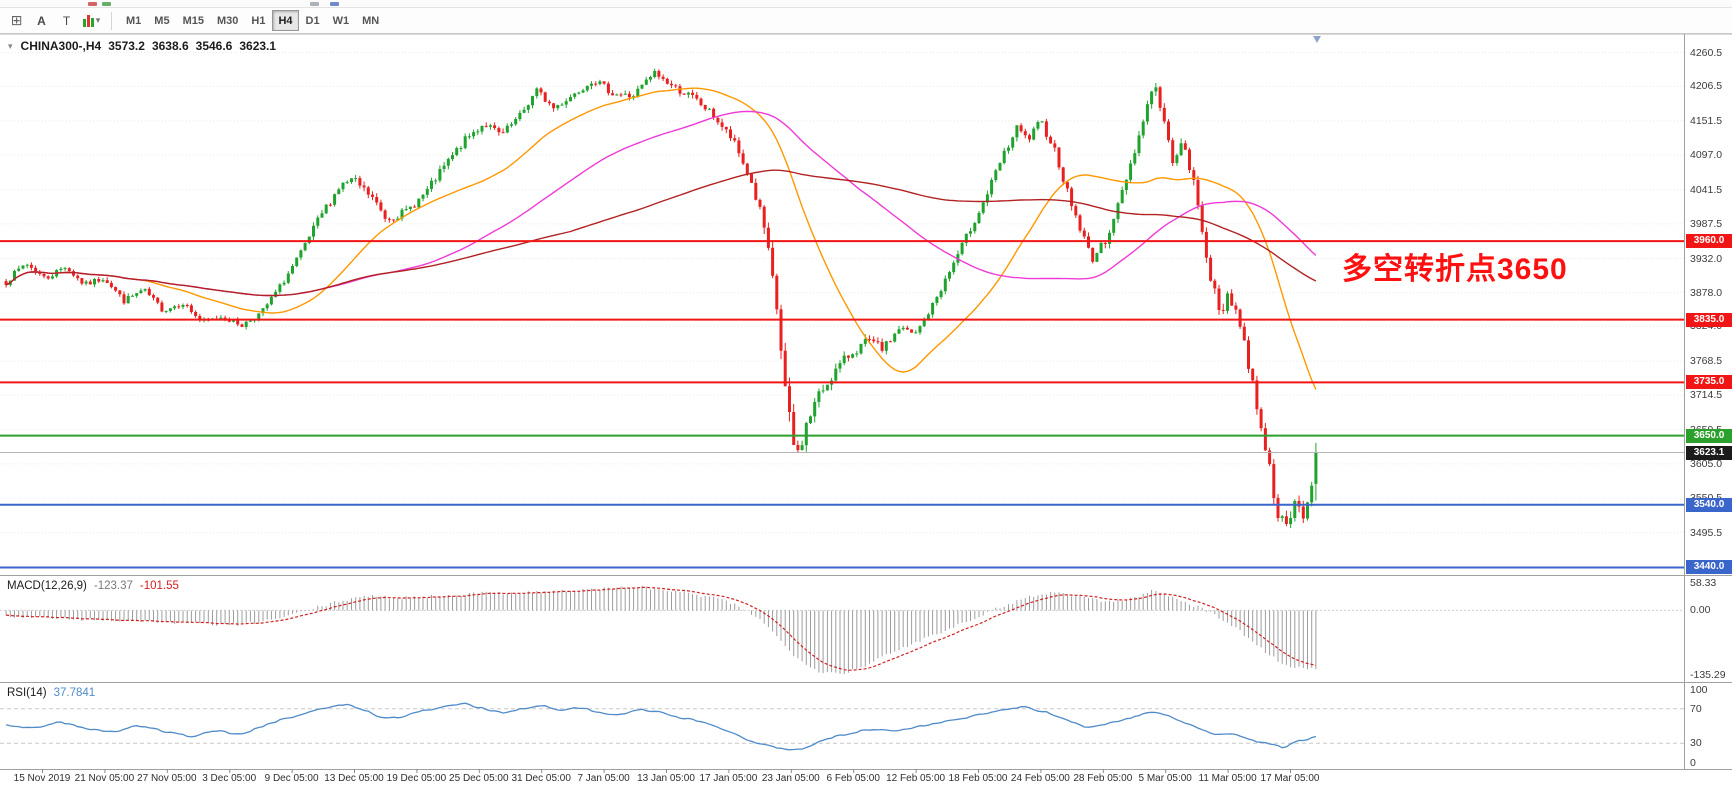 The width and height of the screenshot is (1732, 794). I want to click on timeframe-button-mn: MN, so click(371, 20).